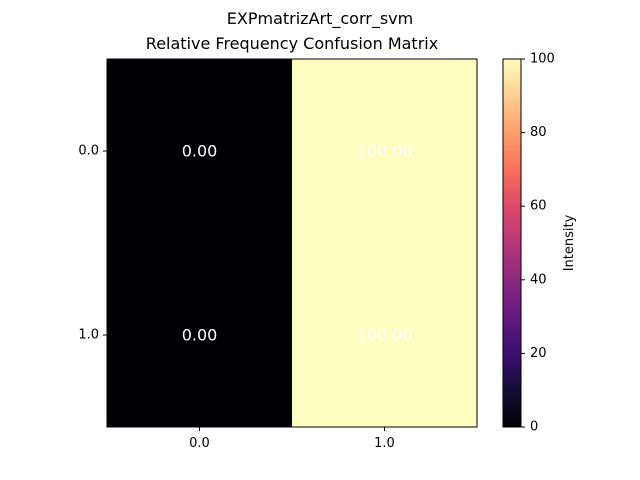 Image resolution: width=640 pixels, height=480 pixels. What do you see at coordinates (538, 206) in the screenshot?
I see `colorbar-tick-label: 60` at bounding box center [538, 206].